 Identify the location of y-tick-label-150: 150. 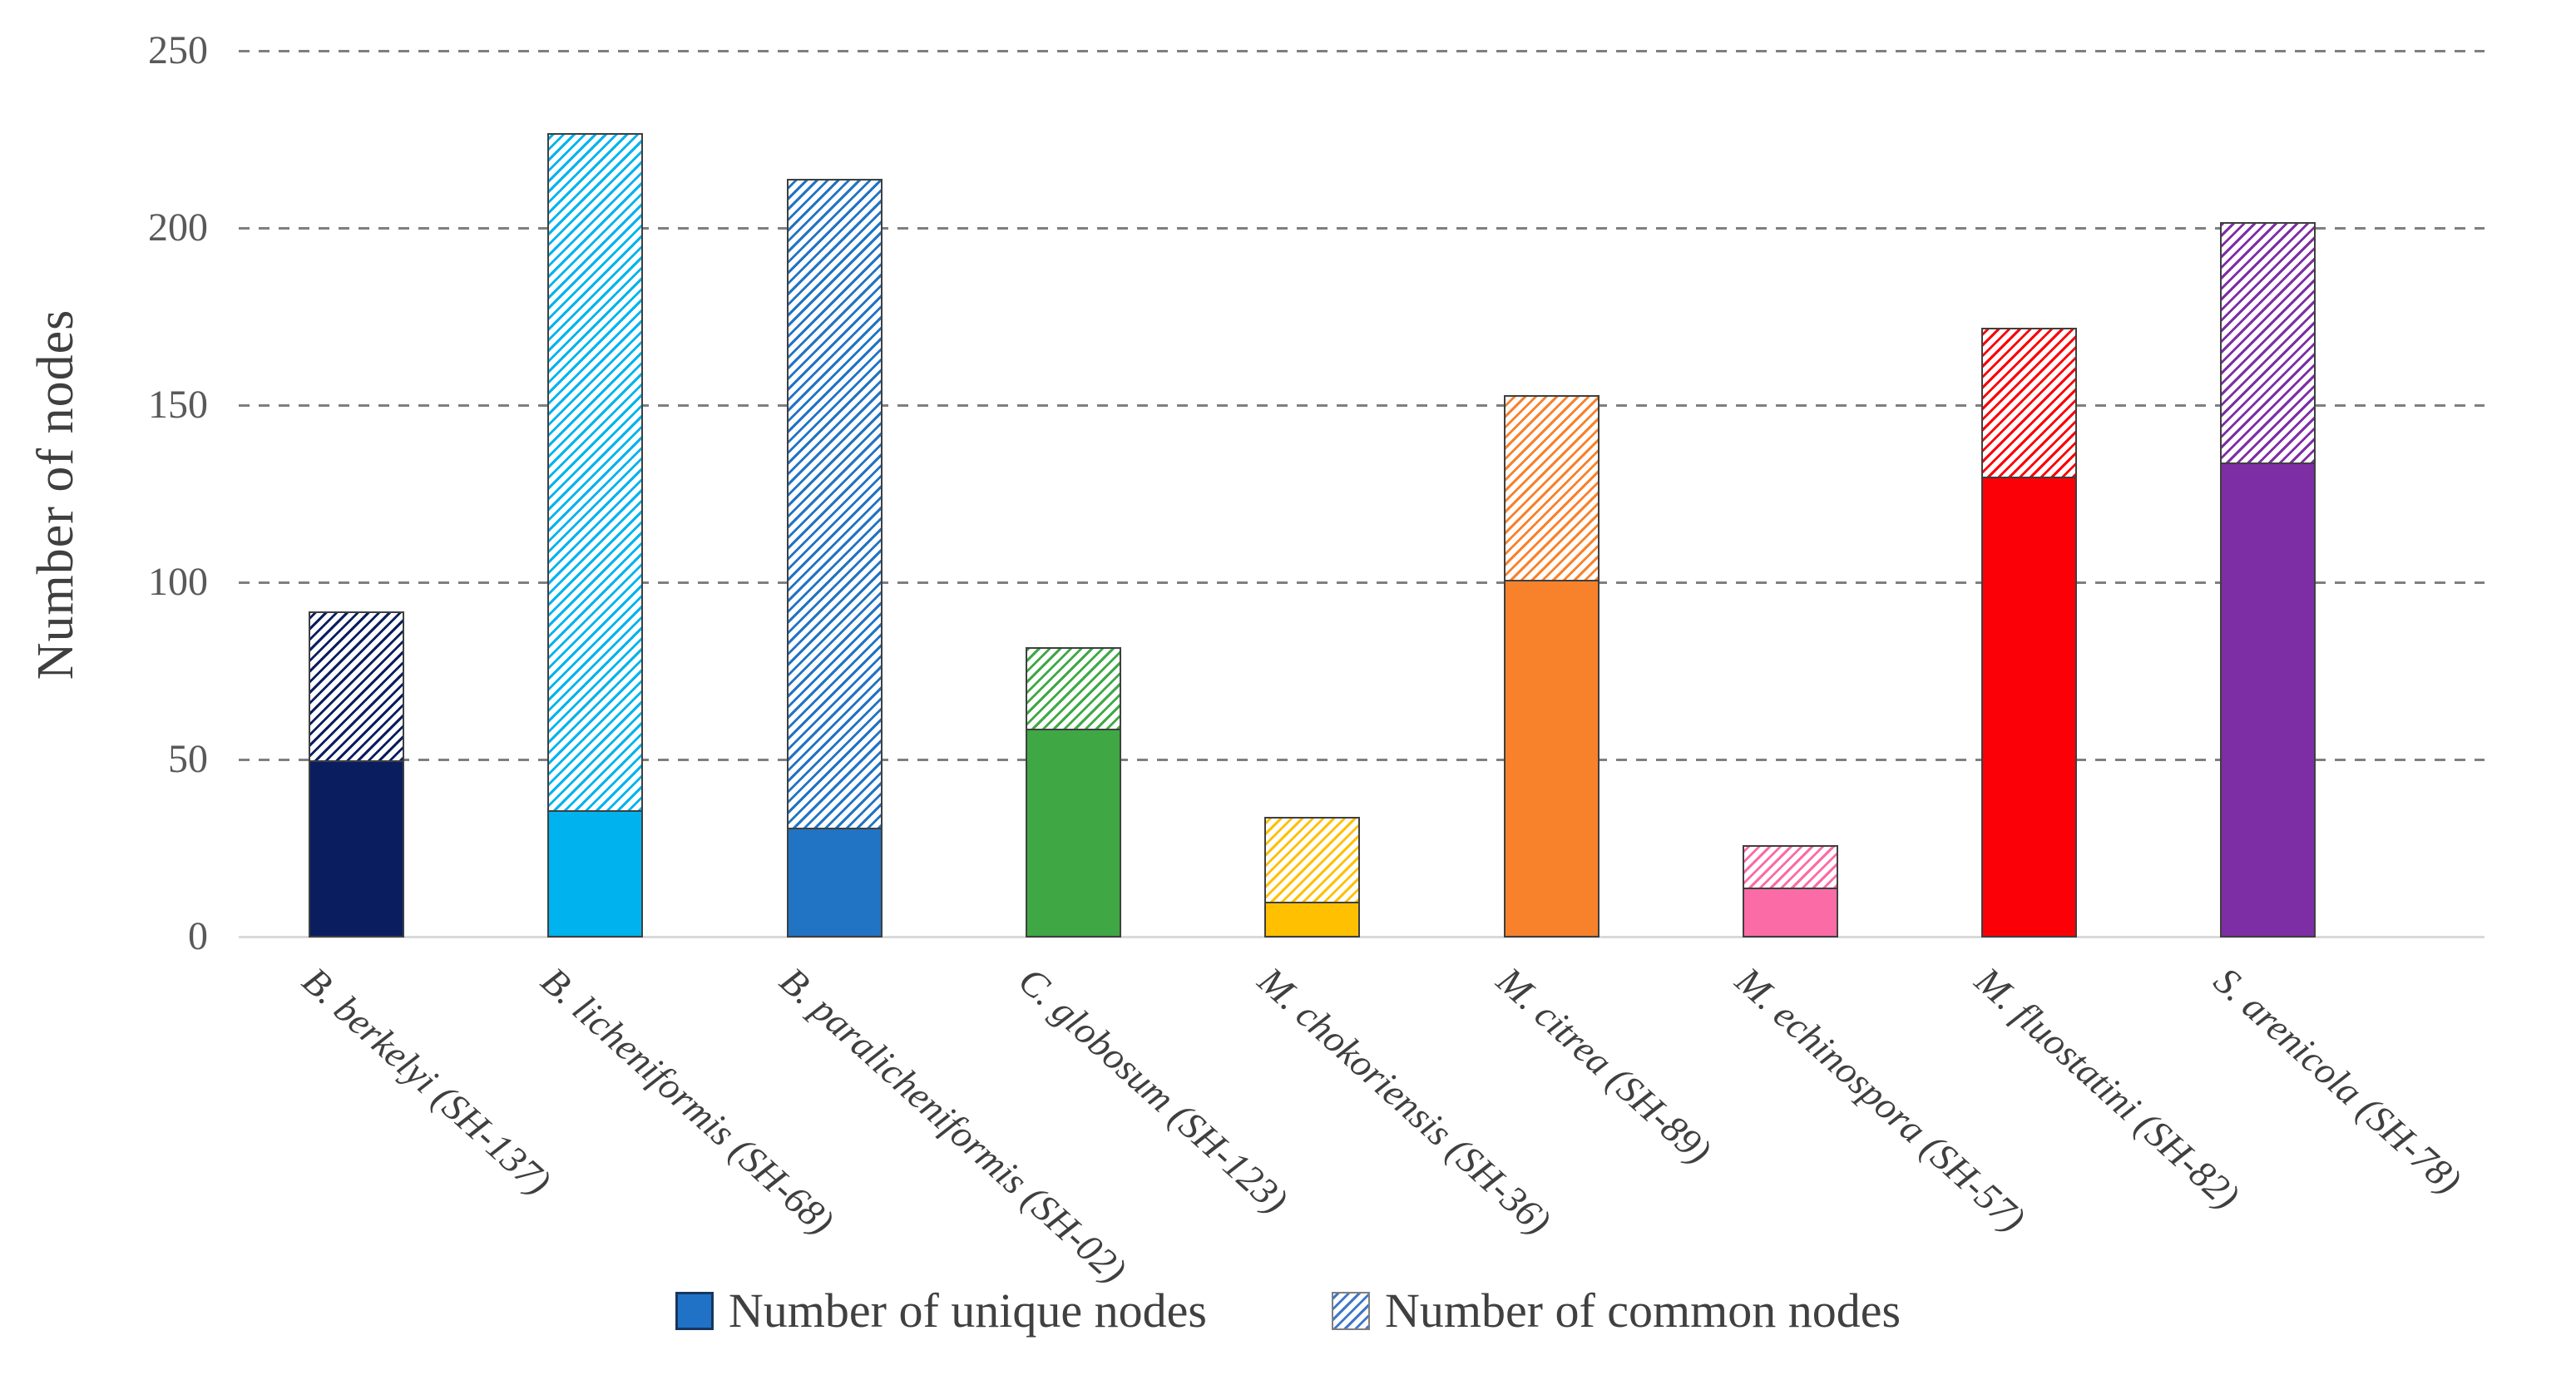
(178, 405).